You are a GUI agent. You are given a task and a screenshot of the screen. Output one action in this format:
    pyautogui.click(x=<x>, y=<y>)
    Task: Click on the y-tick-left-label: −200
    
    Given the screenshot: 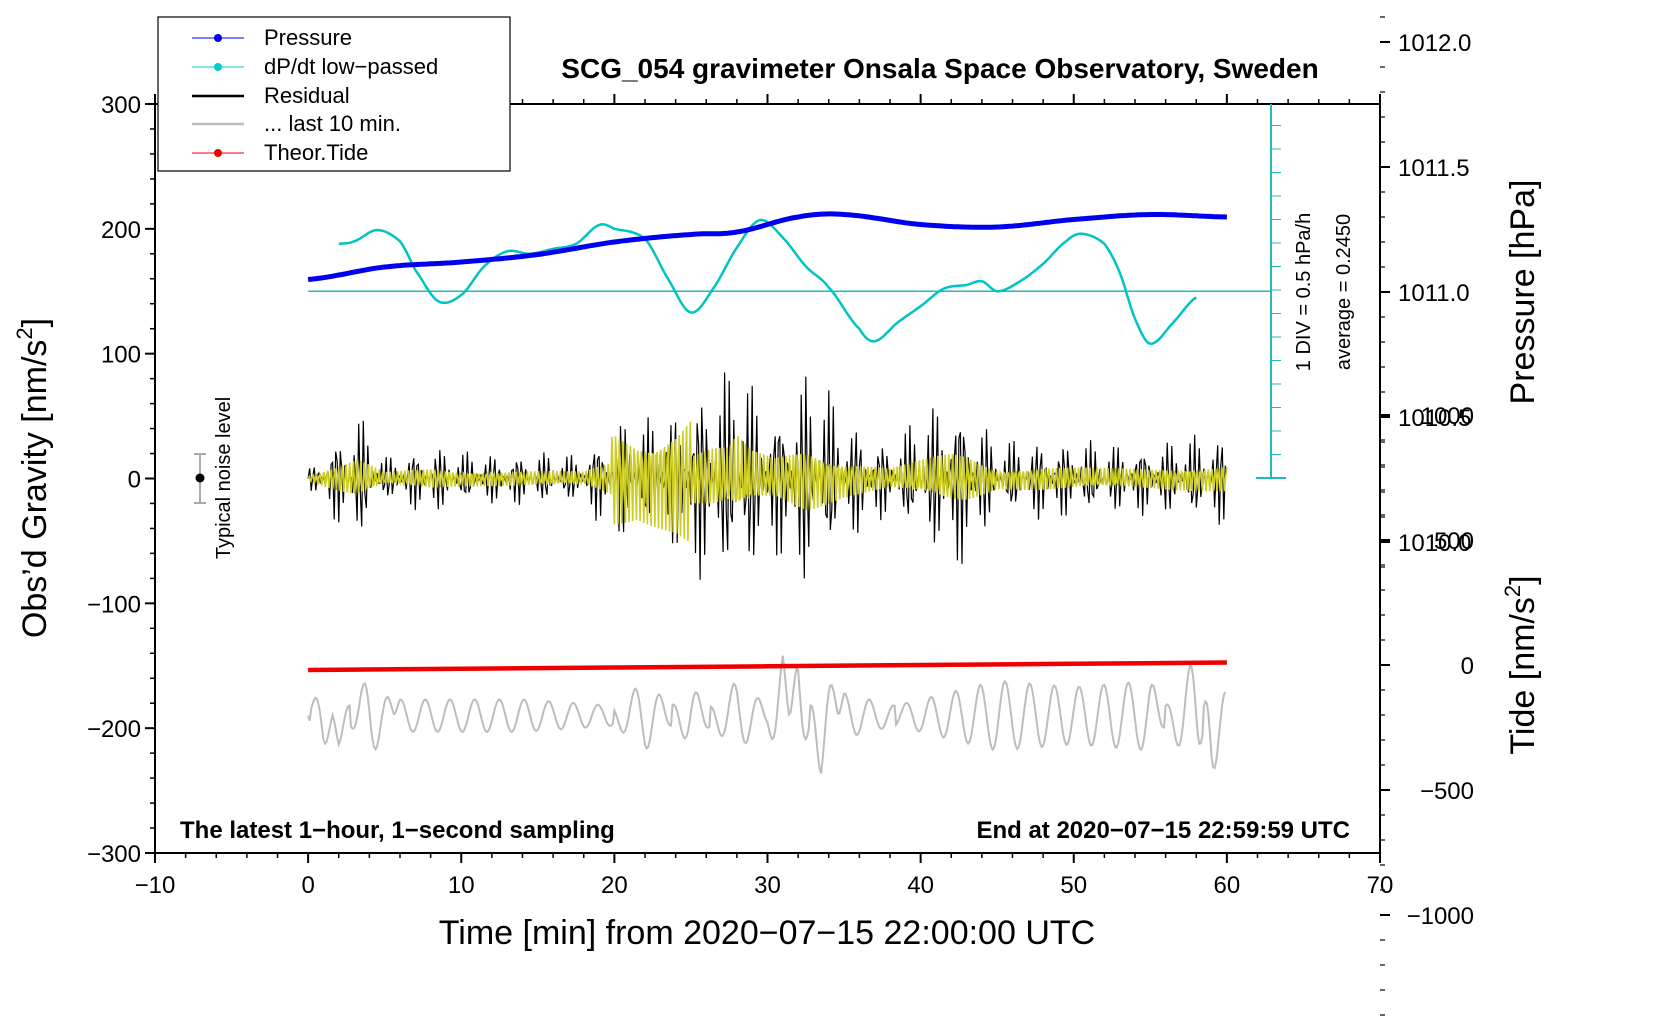 What is the action you would take?
    pyautogui.click(x=114, y=729)
    